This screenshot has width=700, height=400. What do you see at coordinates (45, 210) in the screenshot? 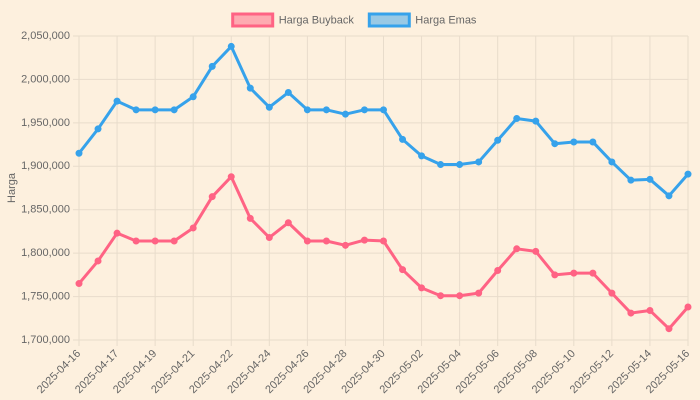
I see `y-tick-label: 1,850,000` at bounding box center [45, 210].